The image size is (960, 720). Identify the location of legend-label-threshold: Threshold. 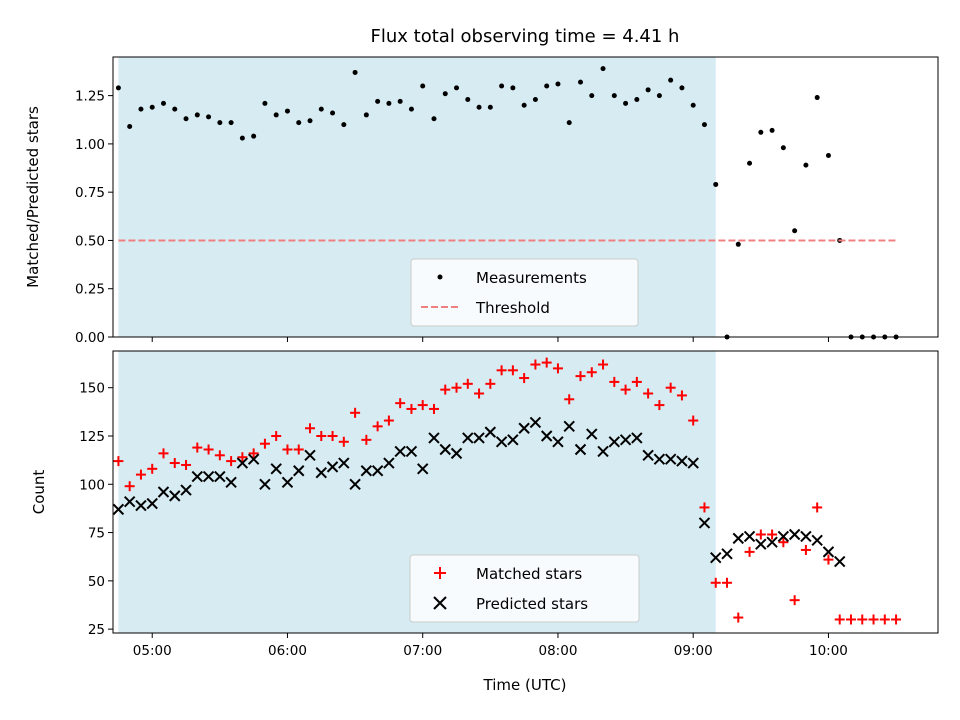
(512, 308).